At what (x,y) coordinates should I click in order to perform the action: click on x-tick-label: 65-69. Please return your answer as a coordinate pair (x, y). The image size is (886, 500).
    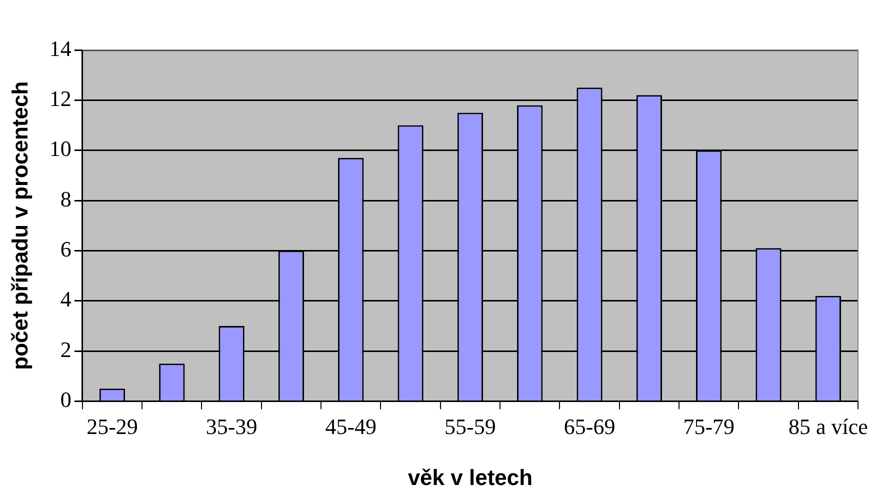
    Looking at the image, I should click on (590, 427).